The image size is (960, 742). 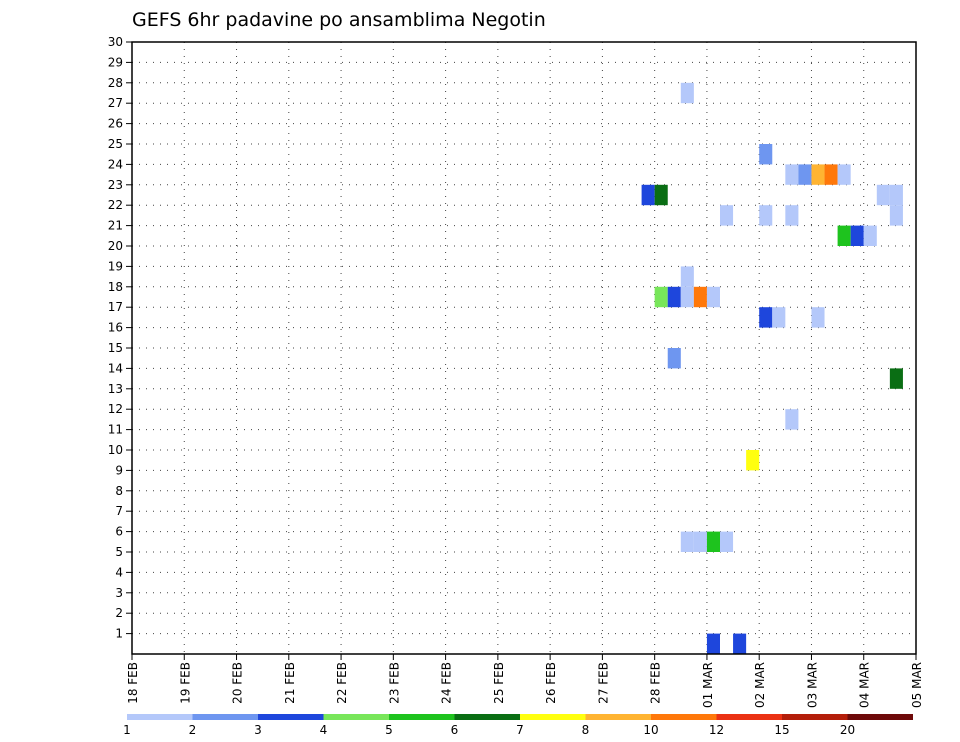 I want to click on y-tick-label: 19, so click(x=115, y=266).